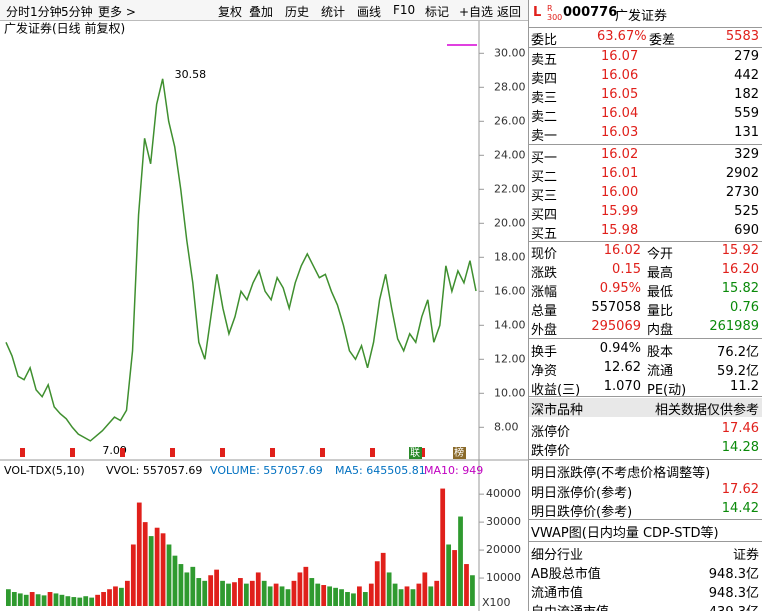 The height and width of the screenshot is (611, 762). What do you see at coordinates (645, 156) in the screenshot?
I see `book-row: 买一 16.02 329` at bounding box center [645, 156].